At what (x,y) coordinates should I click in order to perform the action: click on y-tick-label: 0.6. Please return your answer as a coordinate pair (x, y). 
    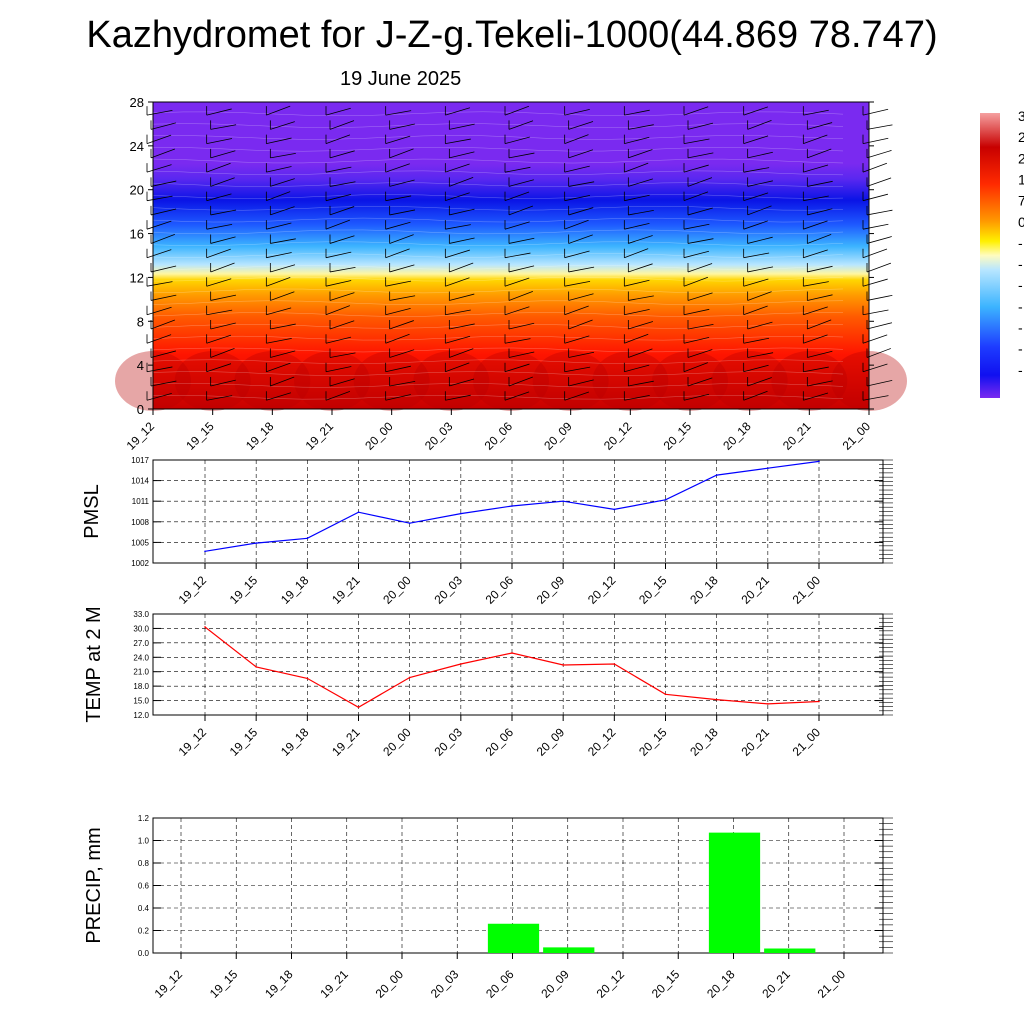
    Looking at the image, I should click on (144, 886).